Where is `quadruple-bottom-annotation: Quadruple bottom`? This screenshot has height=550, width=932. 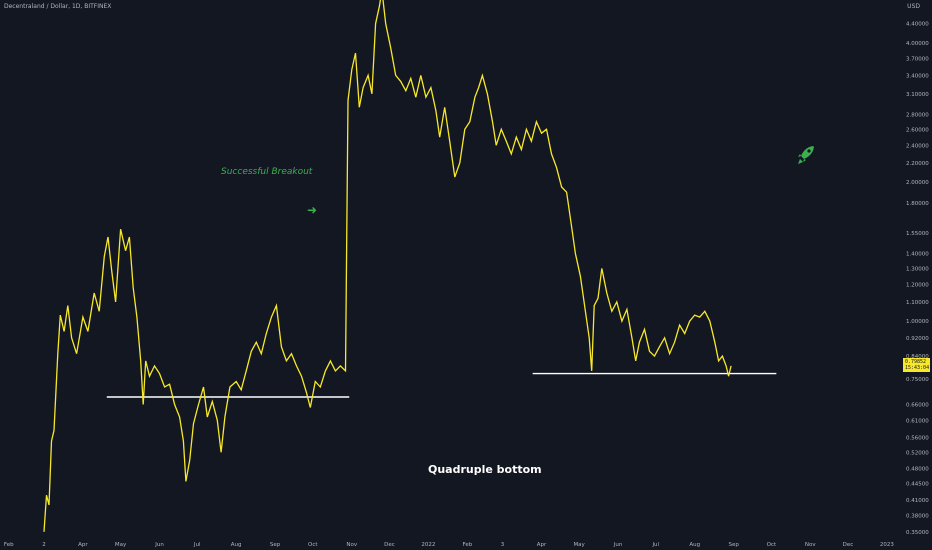 quadruple-bottom-annotation: Quadruple bottom is located at coordinates (485, 469).